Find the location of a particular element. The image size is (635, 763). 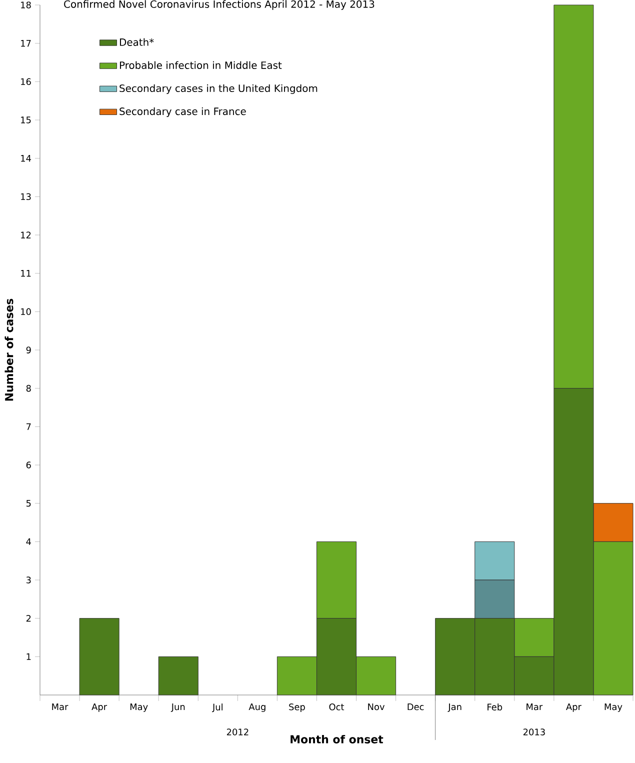

x-tick-label: Jul is located at coordinates (217, 708).